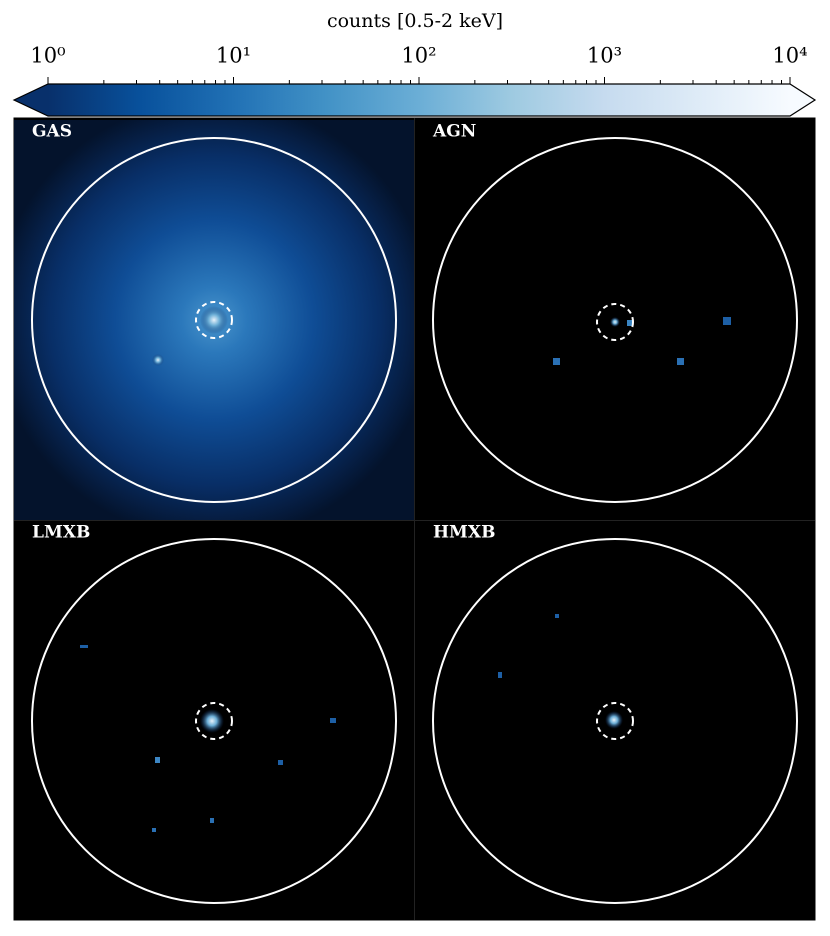  I want to click on gas-source, so click(158, 360).